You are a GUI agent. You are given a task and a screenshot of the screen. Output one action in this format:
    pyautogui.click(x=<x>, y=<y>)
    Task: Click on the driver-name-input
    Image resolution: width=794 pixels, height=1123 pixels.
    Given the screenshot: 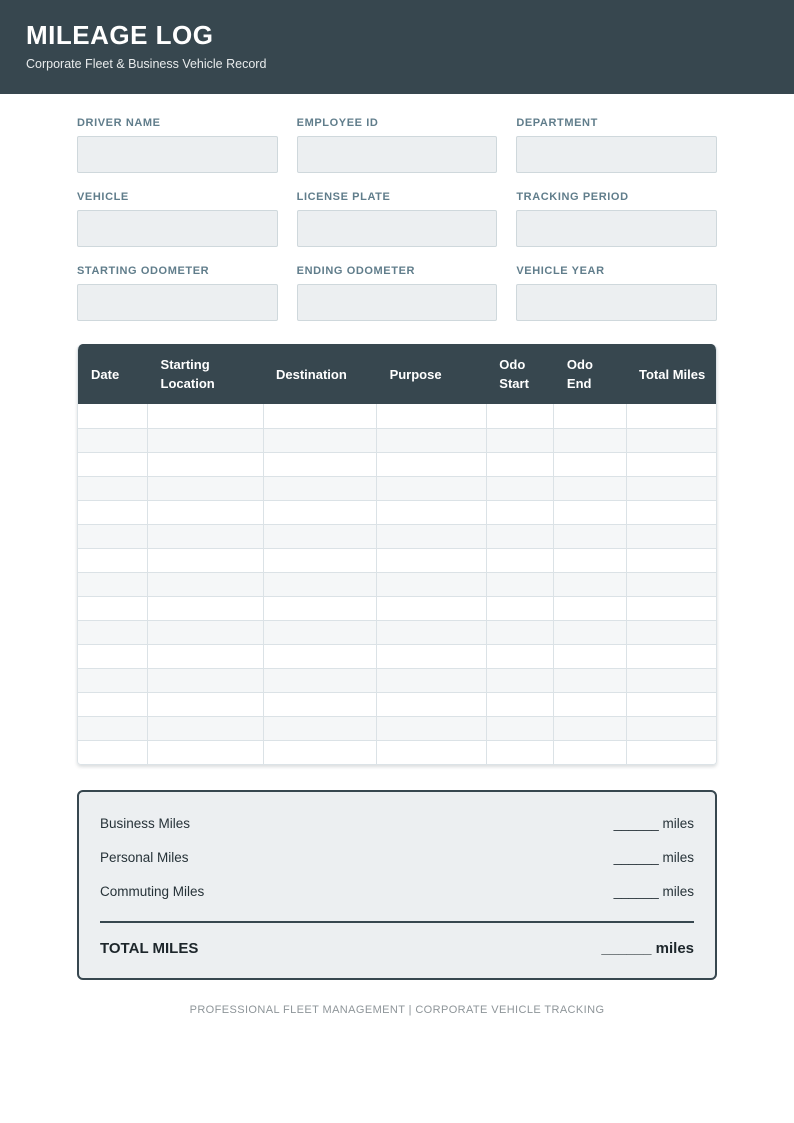 What is the action you would take?
    pyautogui.click(x=177, y=154)
    